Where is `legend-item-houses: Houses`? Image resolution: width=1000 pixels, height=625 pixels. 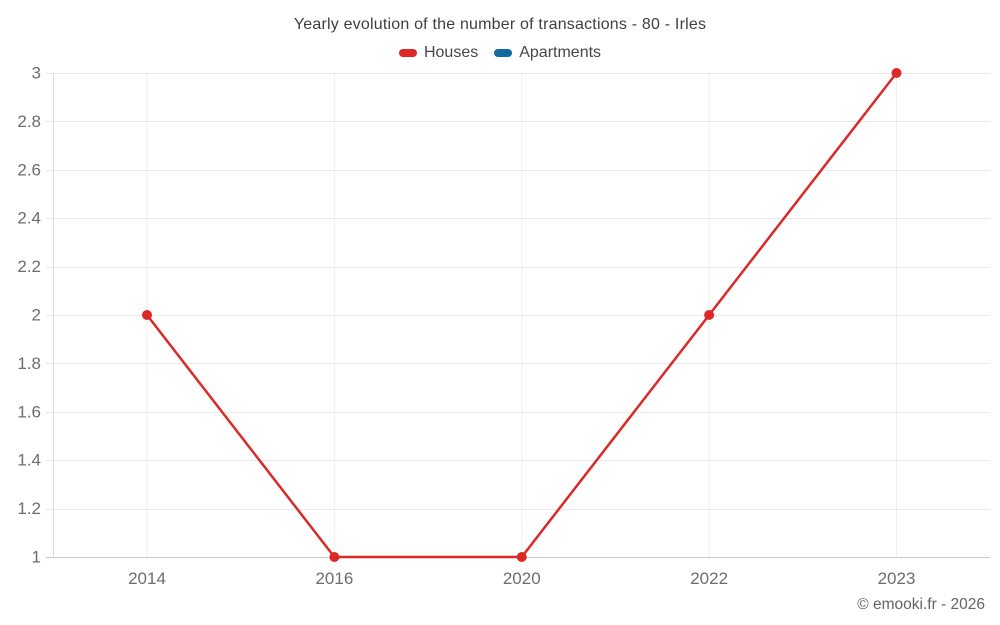 legend-item-houses: Houses is located at coordinates (438, 53).